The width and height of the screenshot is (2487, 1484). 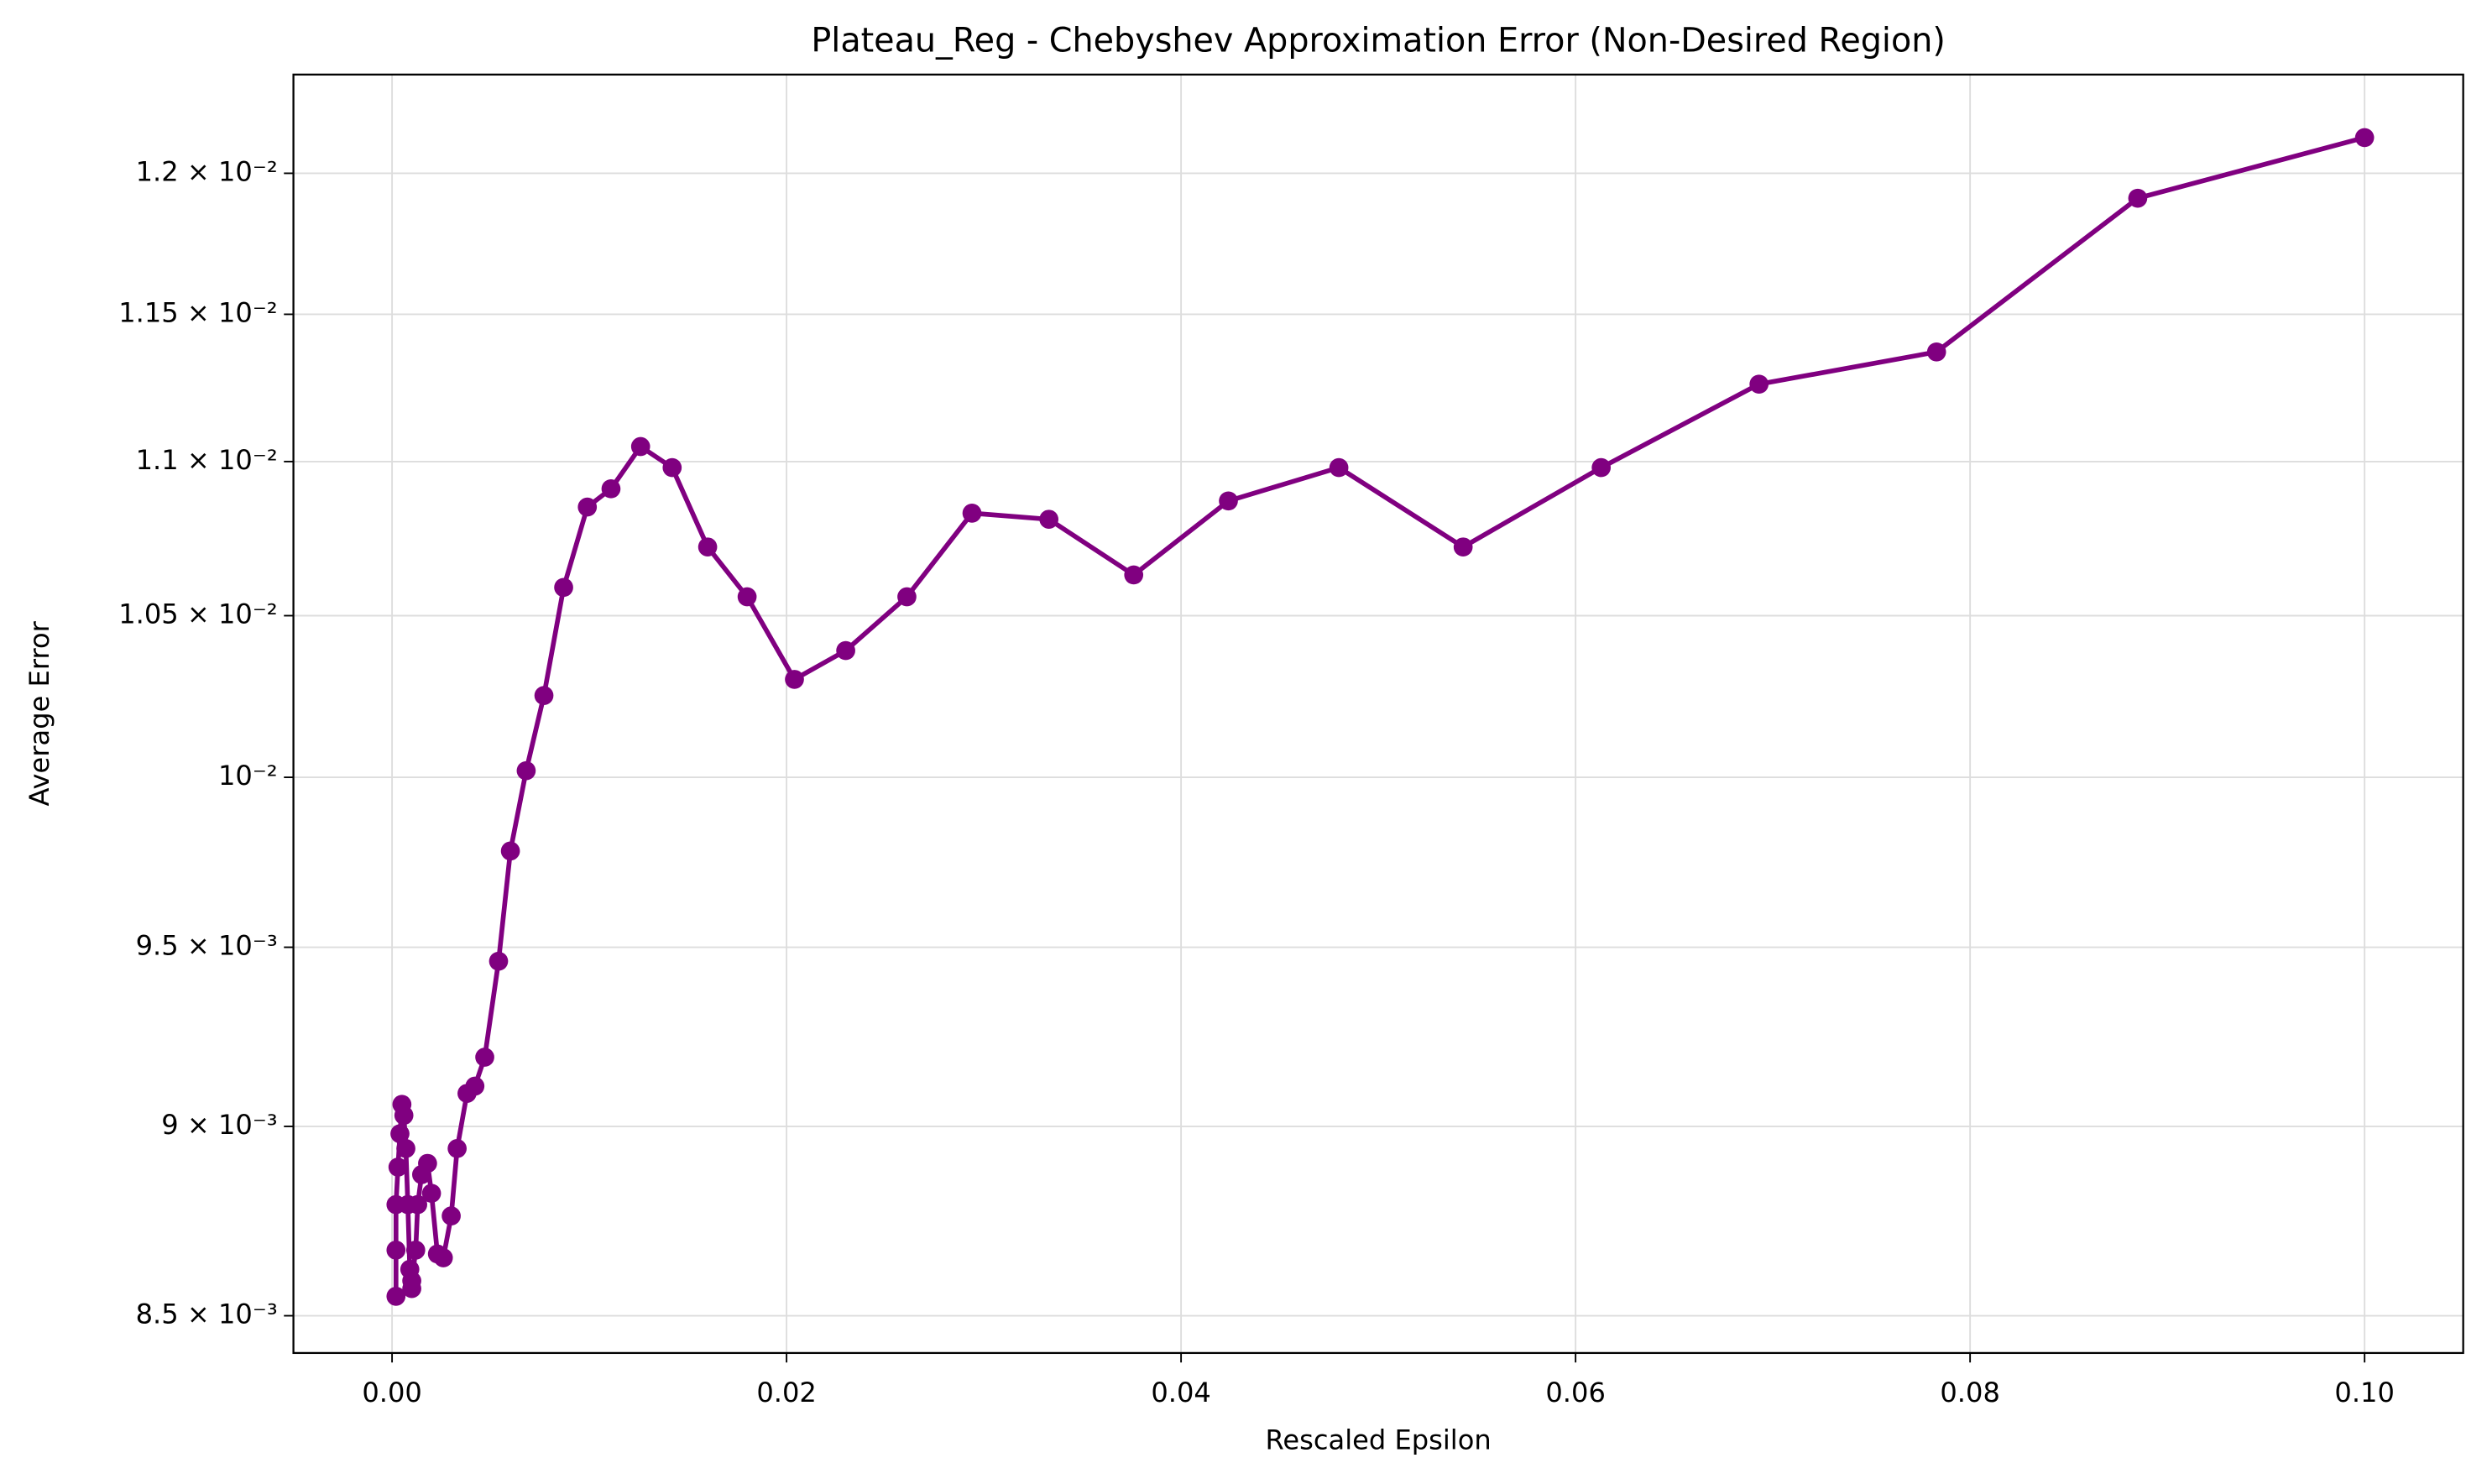 What do you see at coordinates (2364, 1392) in the screenshot?
I see `x-tick-label: 0.10` at bounding box center [2364, 1392].